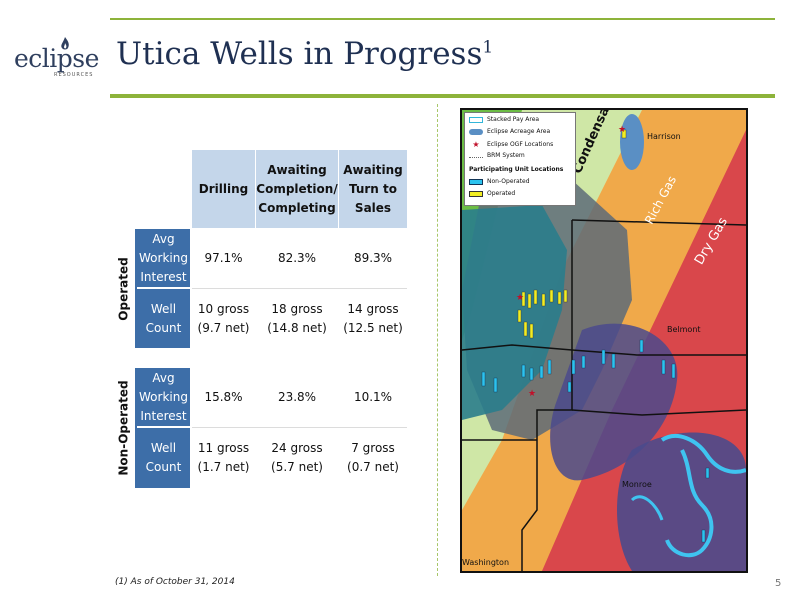 The image size is (800, 600). Describe the element at coordinates (476, 181) in the screenshot. I see `non-operated-swatch-icon` at that location.